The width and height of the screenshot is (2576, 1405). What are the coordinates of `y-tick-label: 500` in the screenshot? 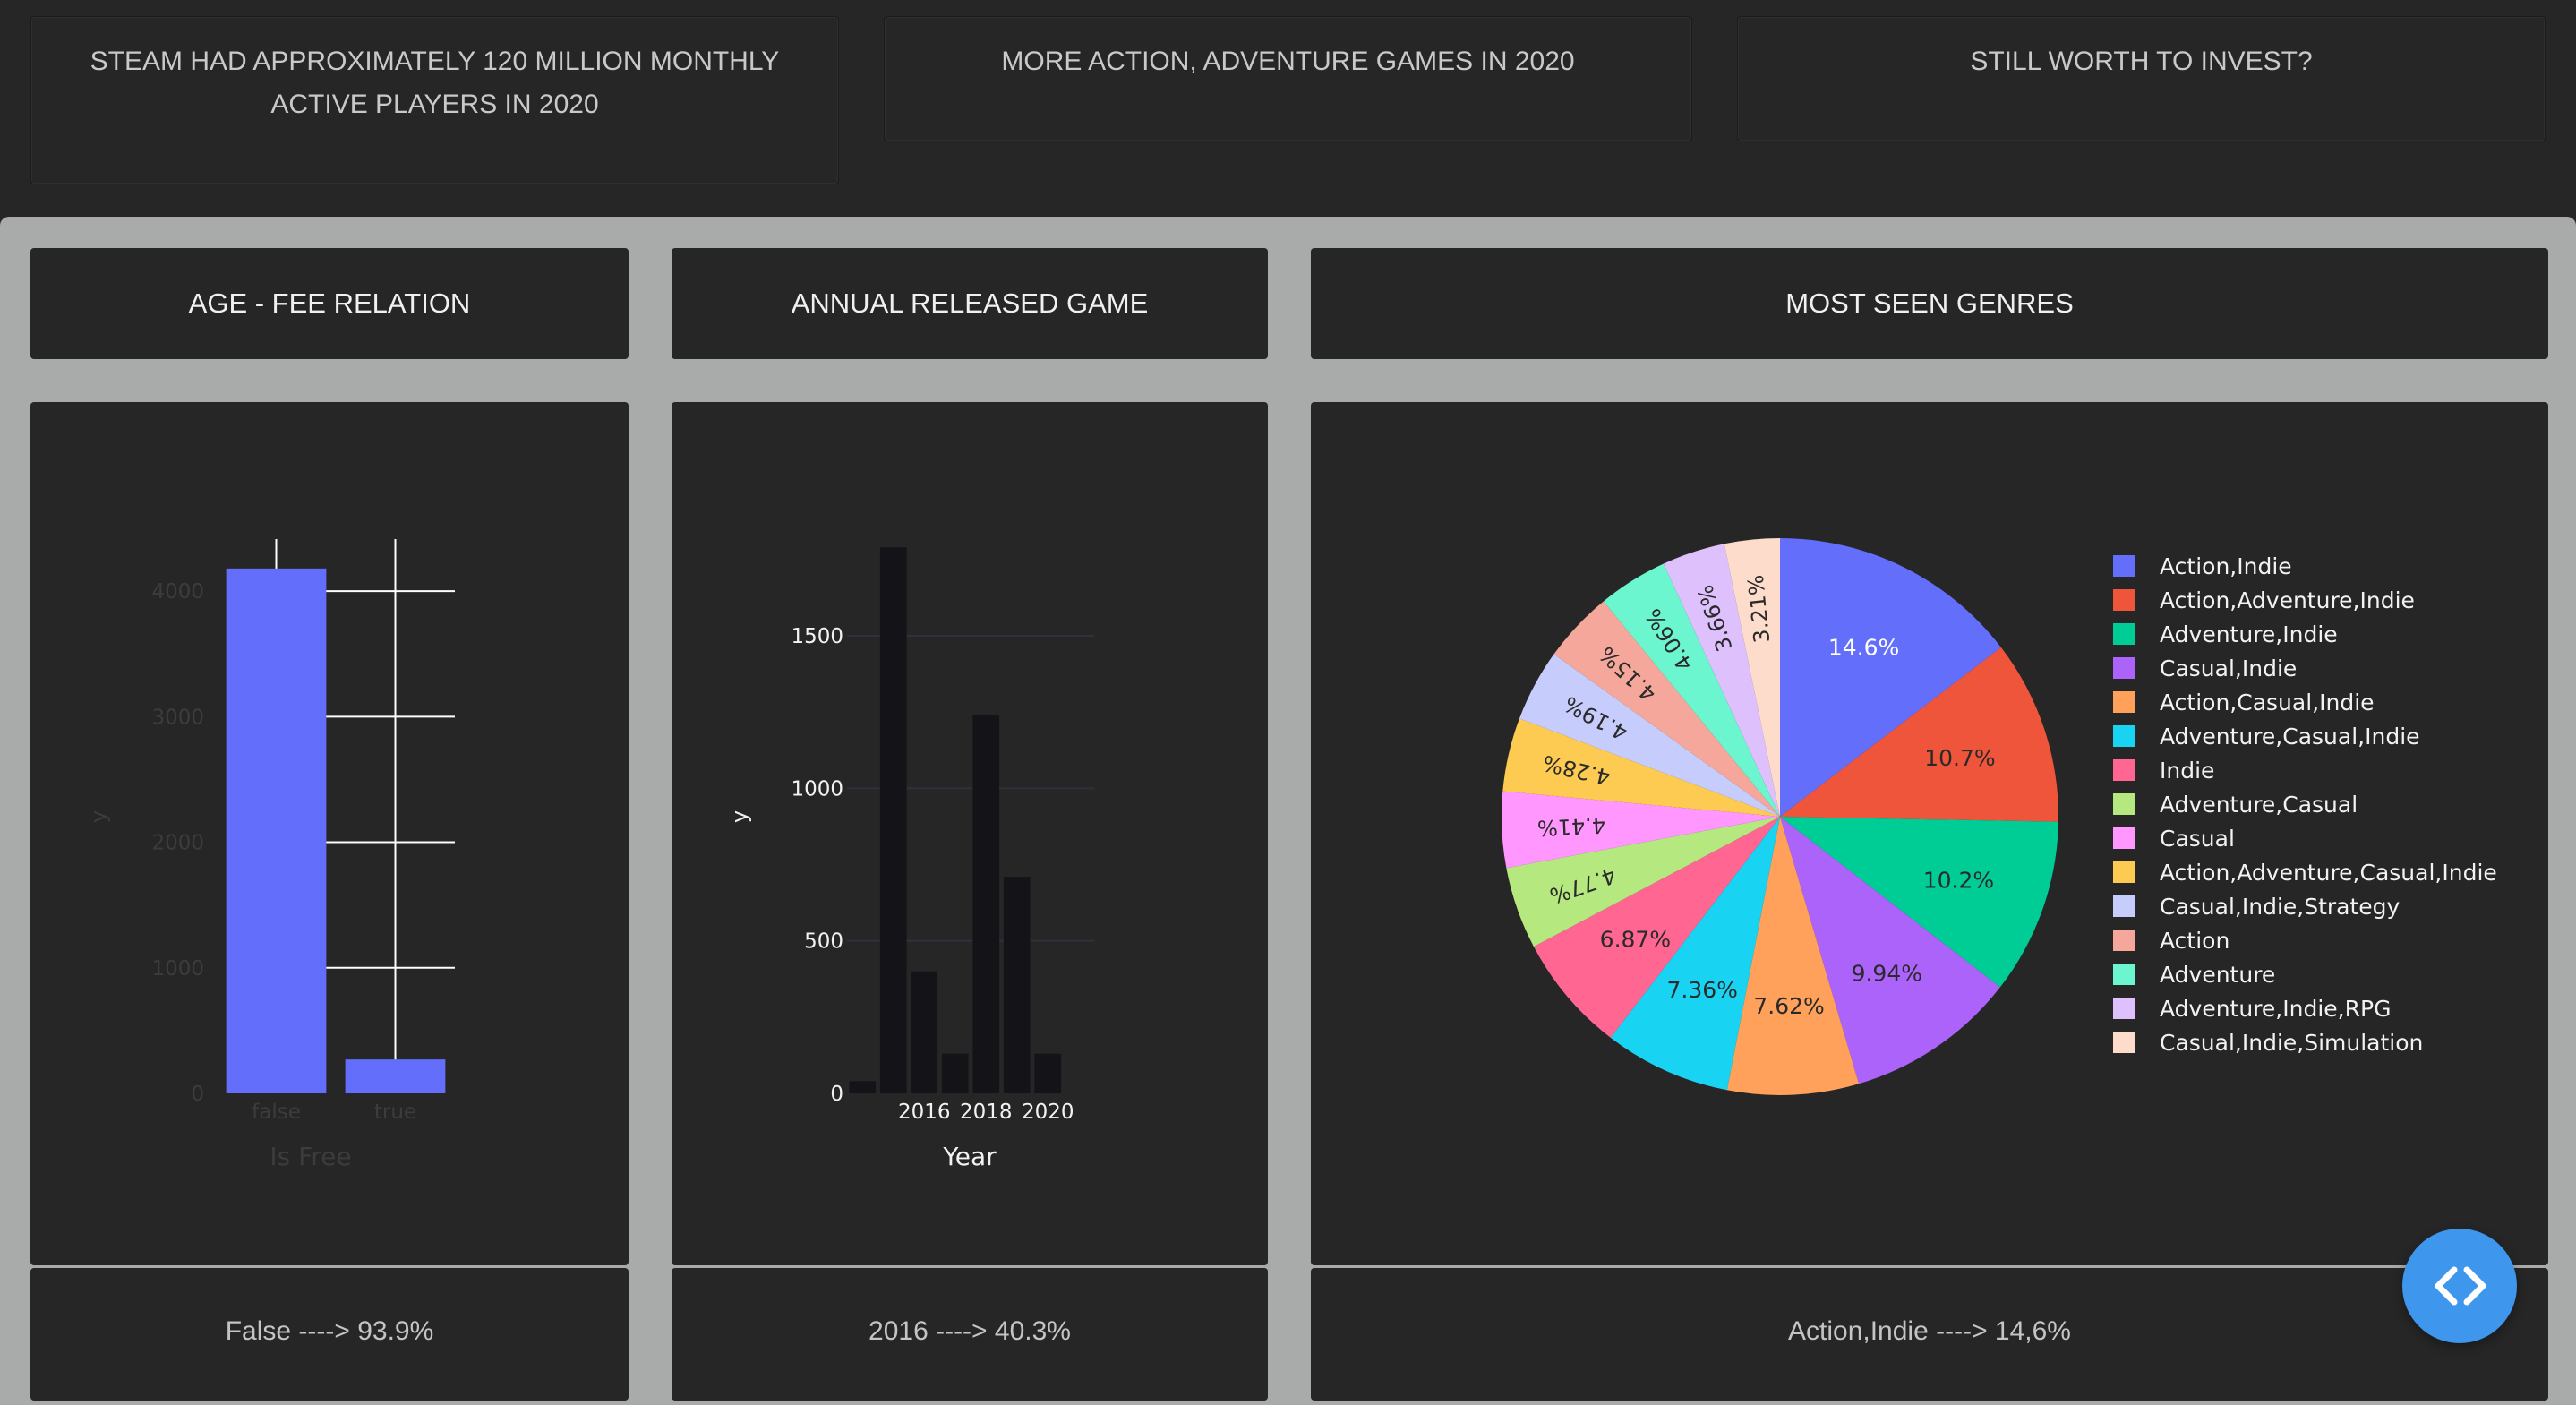 It's located at (824, 942).